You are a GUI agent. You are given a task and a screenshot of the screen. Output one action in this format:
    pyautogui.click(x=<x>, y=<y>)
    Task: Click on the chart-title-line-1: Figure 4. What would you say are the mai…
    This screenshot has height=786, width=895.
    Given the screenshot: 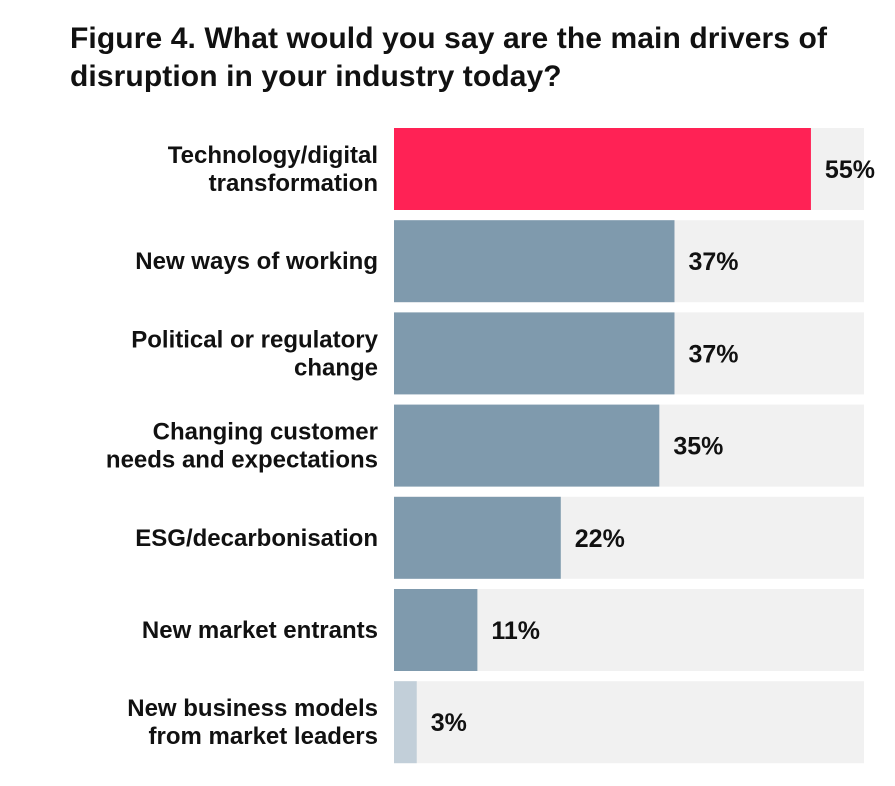 What is the action you would take?
    pyautogui.click(x=449, y=38)
    